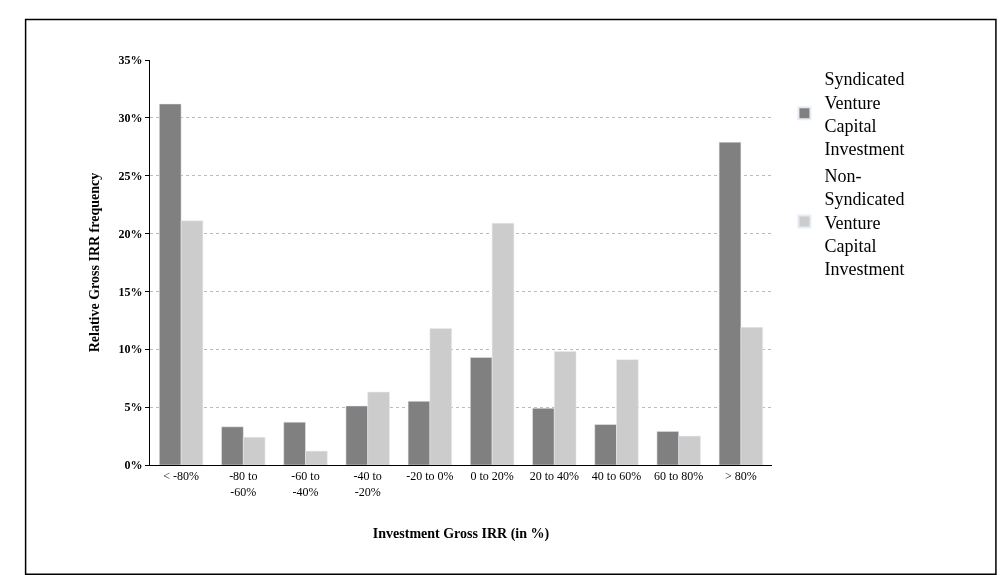 This screenshot has height=575, width=1002. Describe the element at coordinates (133, 465) in the screenshot. I see `y-tick-label: 0%` at that location.